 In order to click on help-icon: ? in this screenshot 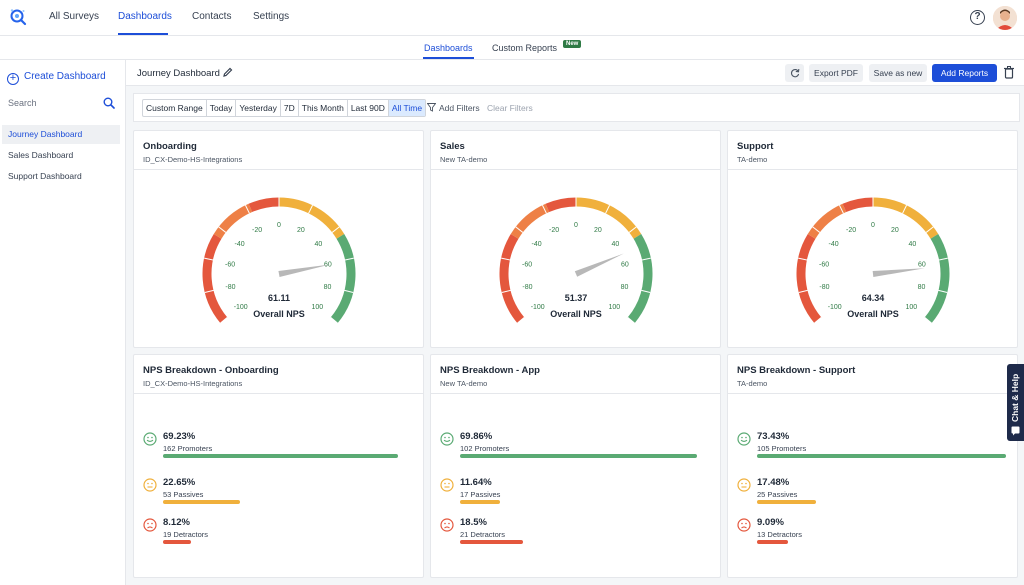, I will do `click(977, 17)`.